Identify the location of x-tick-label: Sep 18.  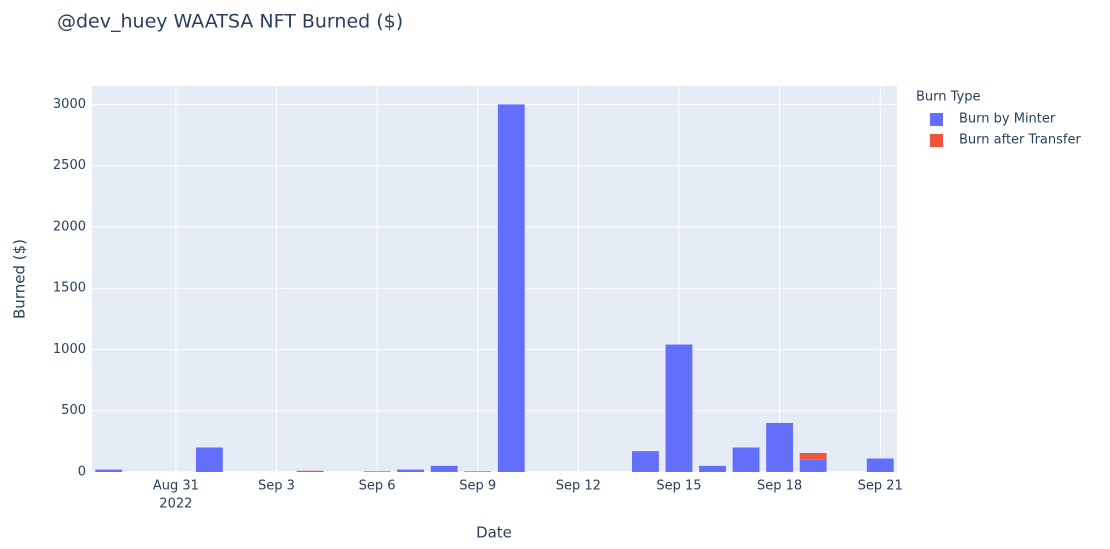
(779, 486).